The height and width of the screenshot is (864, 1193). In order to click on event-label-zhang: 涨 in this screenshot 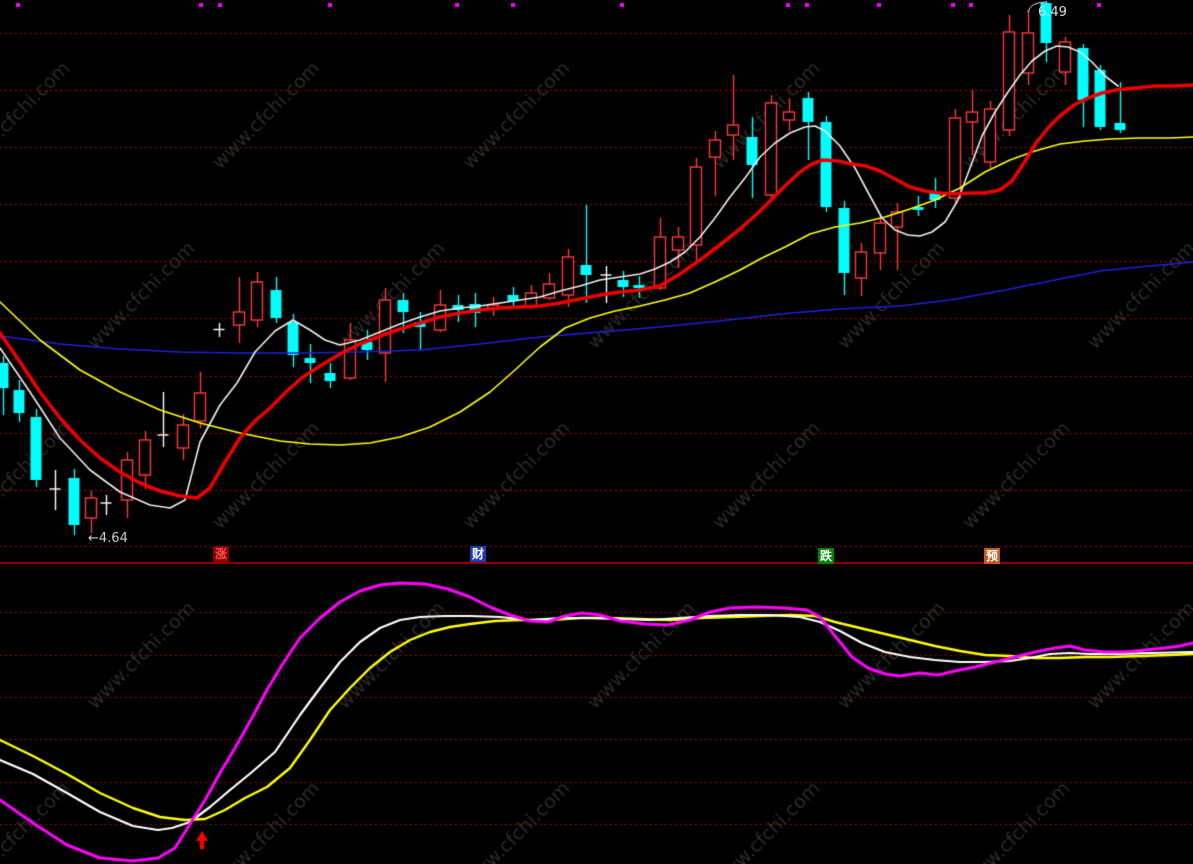, I will do `click(221, 554)`.